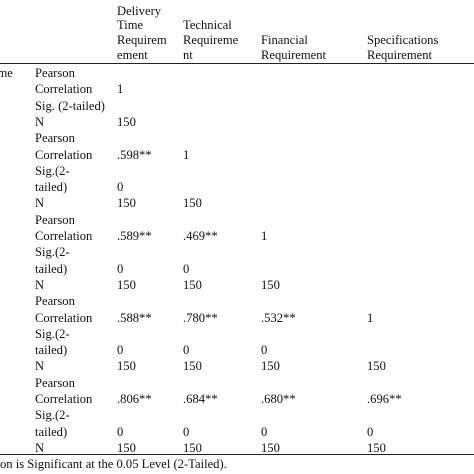 This screenshot has width=474, height=474. I want to click on header-technical-line-2: Requireme, so click(211, 40).